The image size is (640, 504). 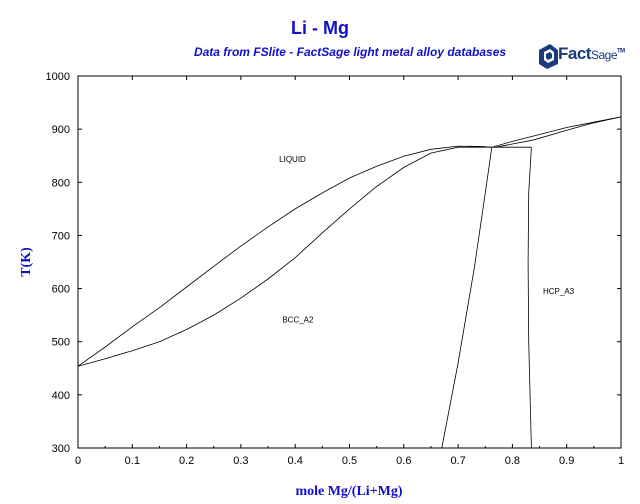 I want to click on x-axis-label: mole Mg/(Li+Mg), so click(x=348, y=491).